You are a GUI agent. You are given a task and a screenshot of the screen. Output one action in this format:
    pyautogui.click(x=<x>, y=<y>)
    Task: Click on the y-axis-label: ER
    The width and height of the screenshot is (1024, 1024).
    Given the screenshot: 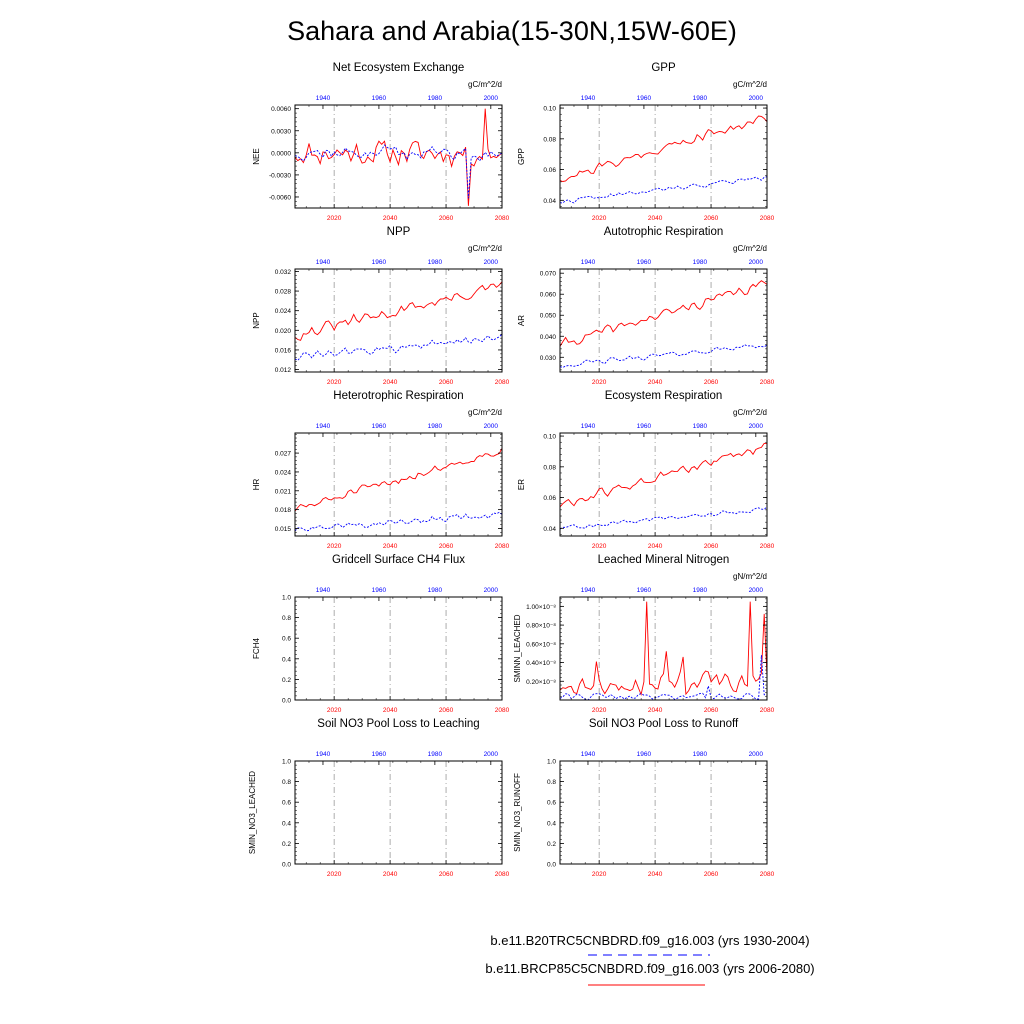 What is the action you would take?
    pyautogui.click(x=521, y=484)
    